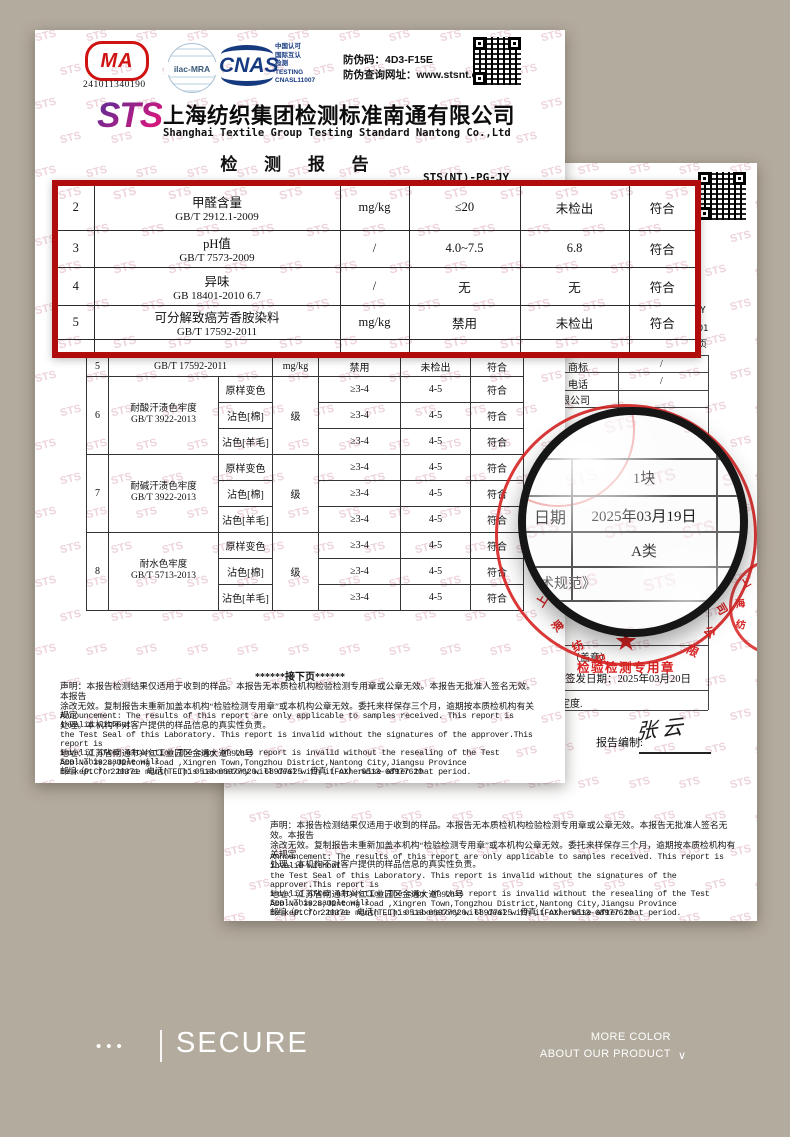 This screenshot has width=790, height=1137. I want to click on chevron-down-icon: ∨, so click(682, 1056).